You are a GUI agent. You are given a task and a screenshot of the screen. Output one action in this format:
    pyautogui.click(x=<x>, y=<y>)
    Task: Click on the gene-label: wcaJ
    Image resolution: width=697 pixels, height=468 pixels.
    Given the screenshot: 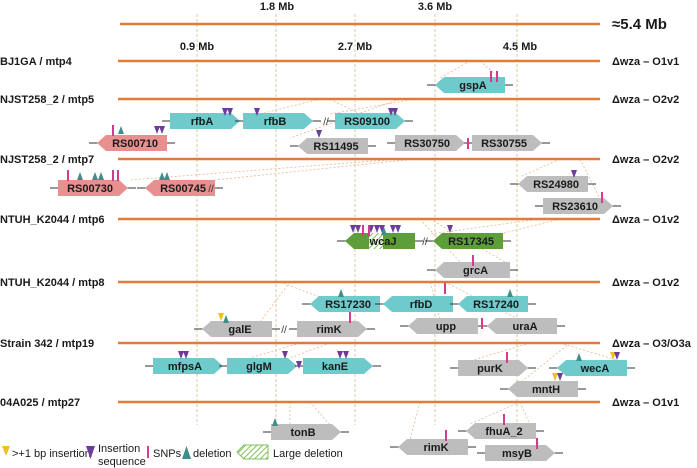 What is the action you would take?
    pyautogui.click(x=383, y=242)
    